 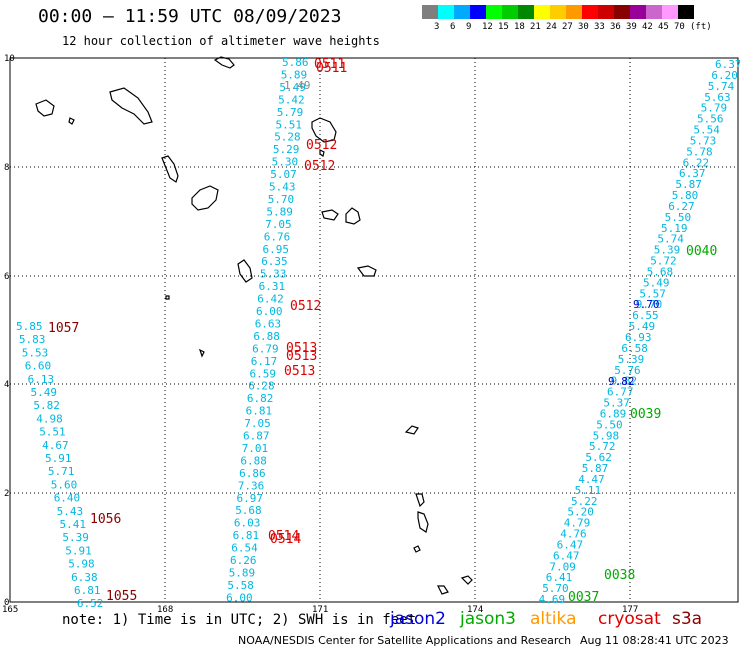 What do you see at coordinates (285, 162) in the screenshot?
I see `wave-height-value: 5.30` at bounding box center [285, 162].